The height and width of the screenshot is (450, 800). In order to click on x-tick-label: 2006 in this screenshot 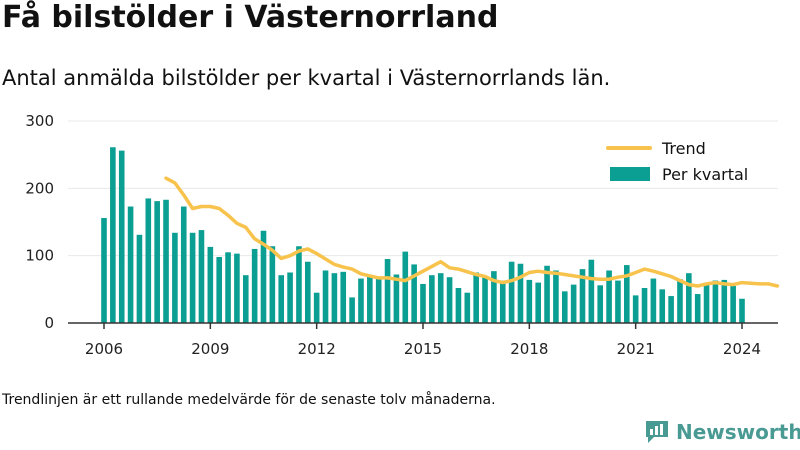, I will do `click(104, 349)`.